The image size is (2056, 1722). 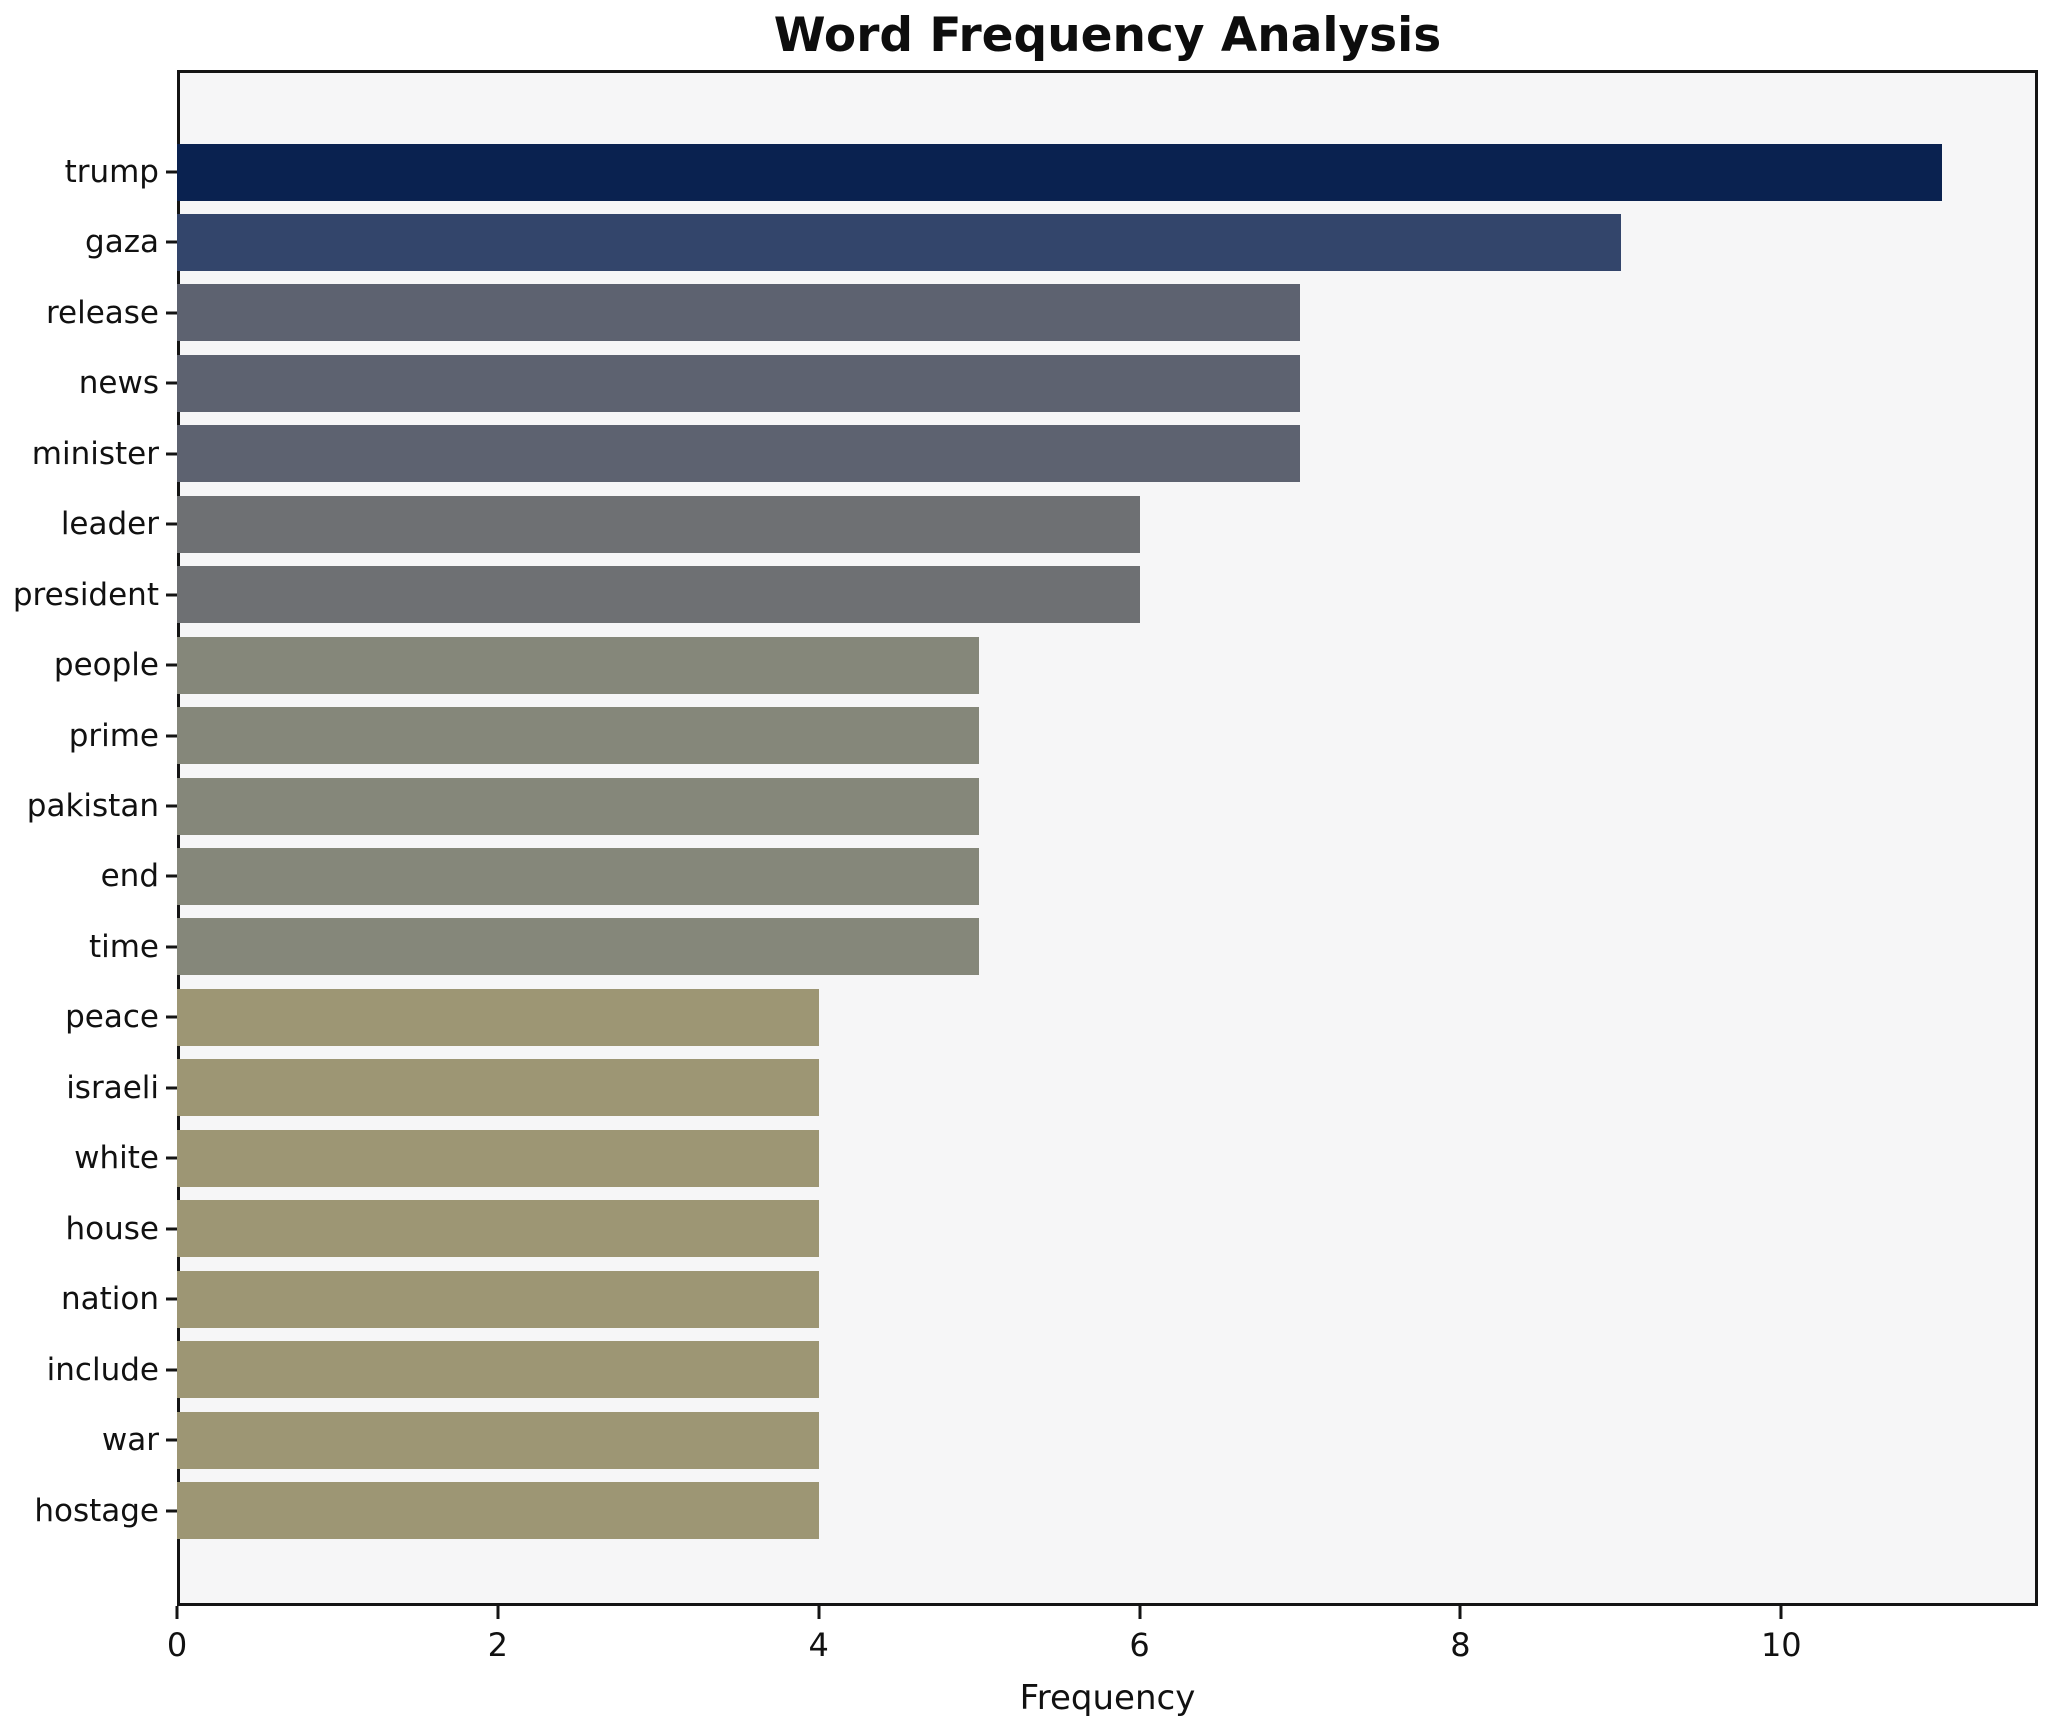 I want to click on bar-gaza, so click(x=899, y=242).